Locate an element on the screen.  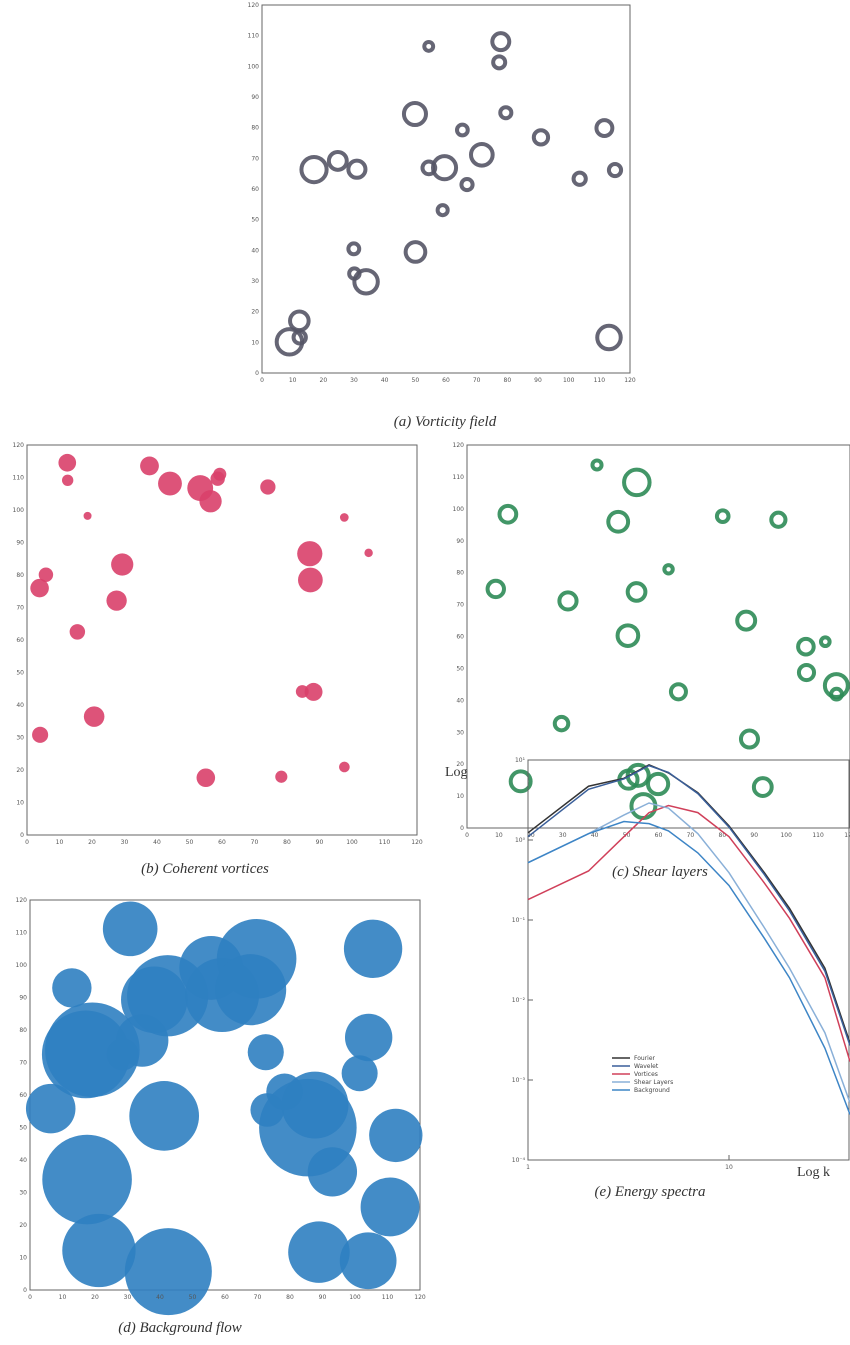
legend-label: Background is located at coordinates (652, 1090).